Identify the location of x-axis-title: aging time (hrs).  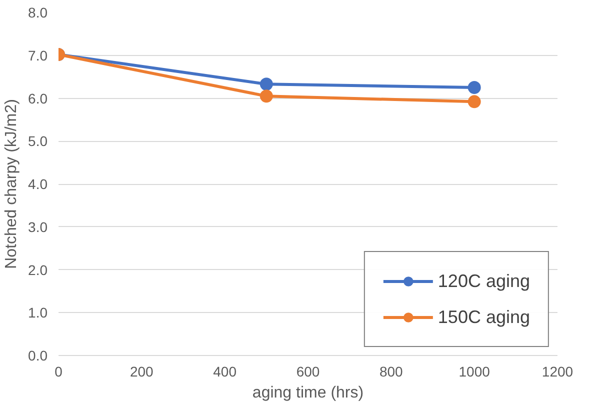
(308, 393).